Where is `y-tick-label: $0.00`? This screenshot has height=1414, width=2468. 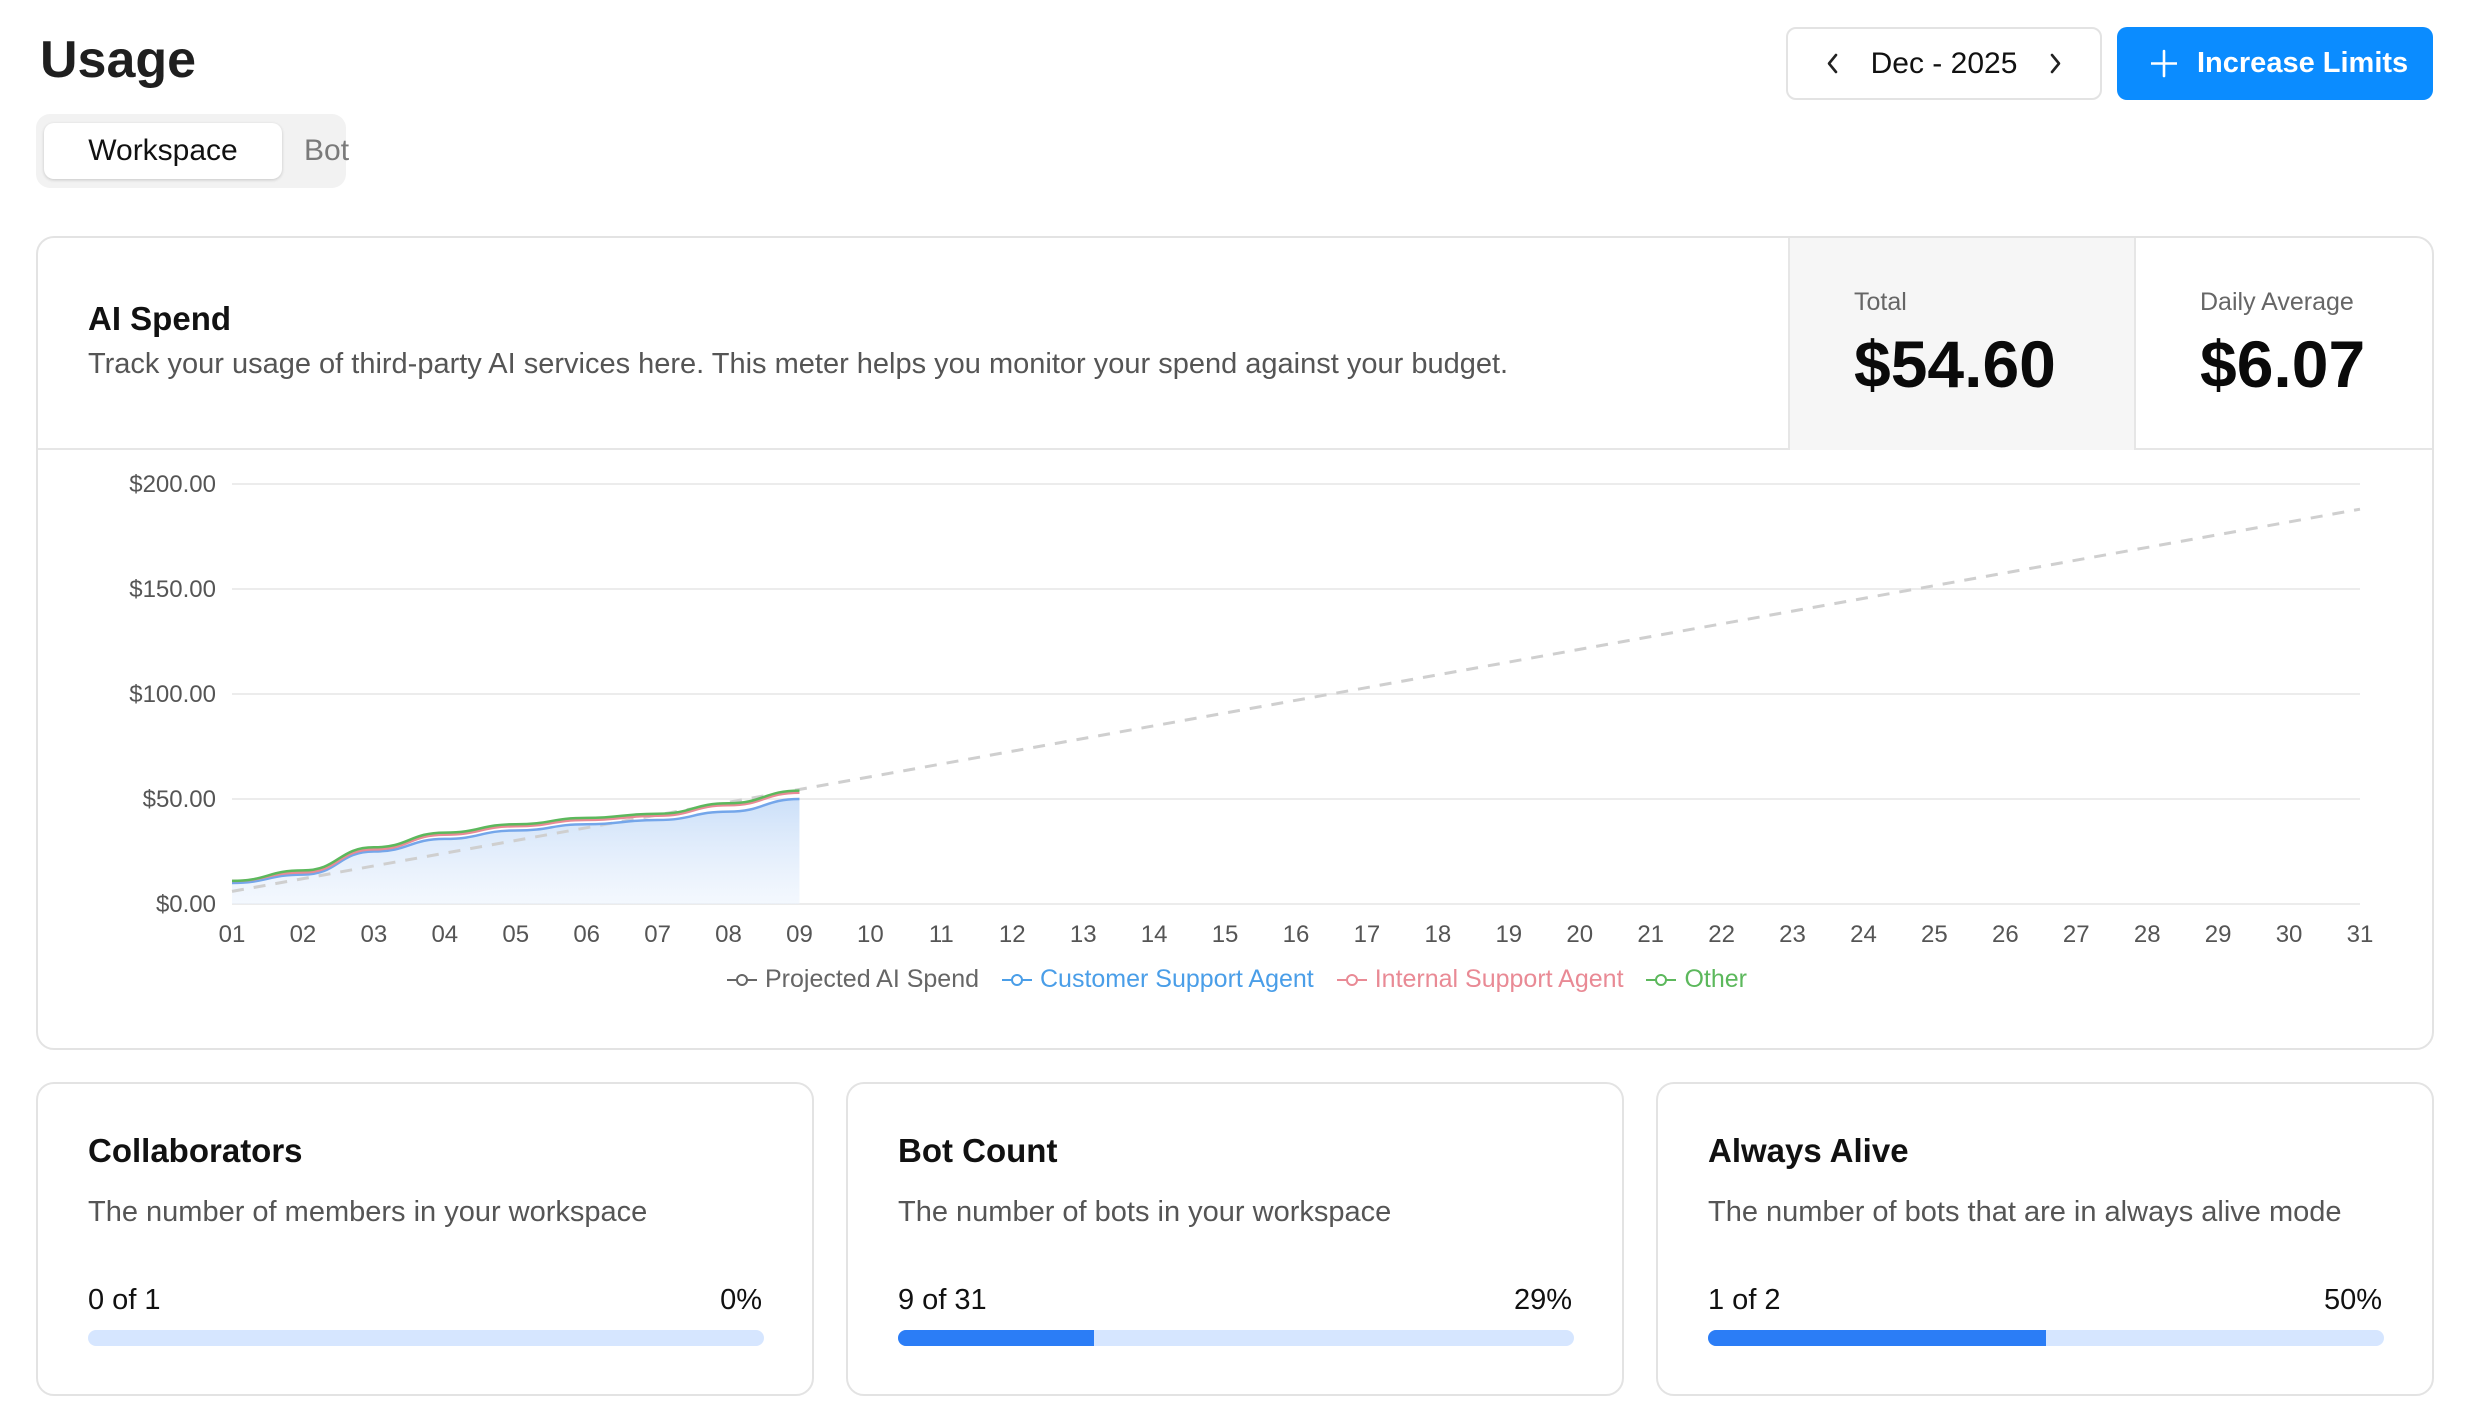
y-tick-label: $0.00 is located at coordinates (186, 904).